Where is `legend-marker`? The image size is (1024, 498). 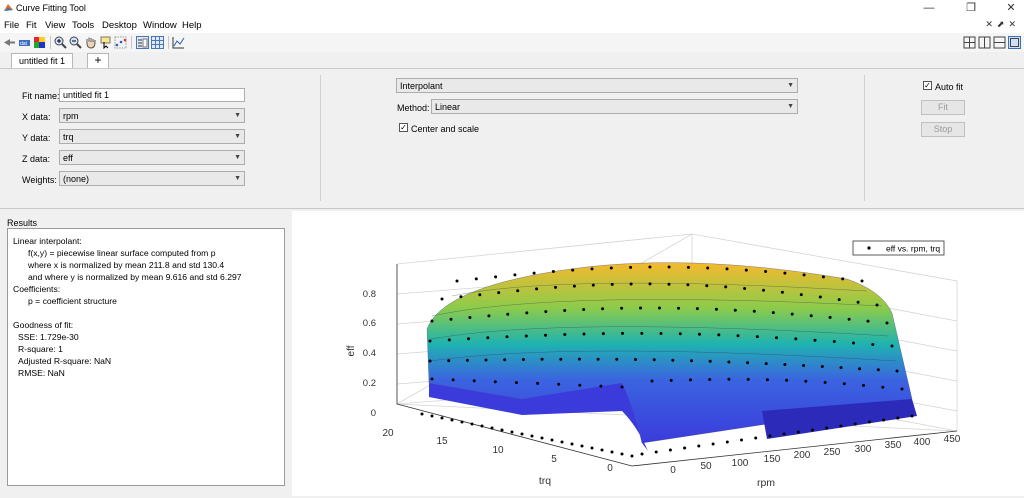
legend-marker is located at coordinates (869, 248).